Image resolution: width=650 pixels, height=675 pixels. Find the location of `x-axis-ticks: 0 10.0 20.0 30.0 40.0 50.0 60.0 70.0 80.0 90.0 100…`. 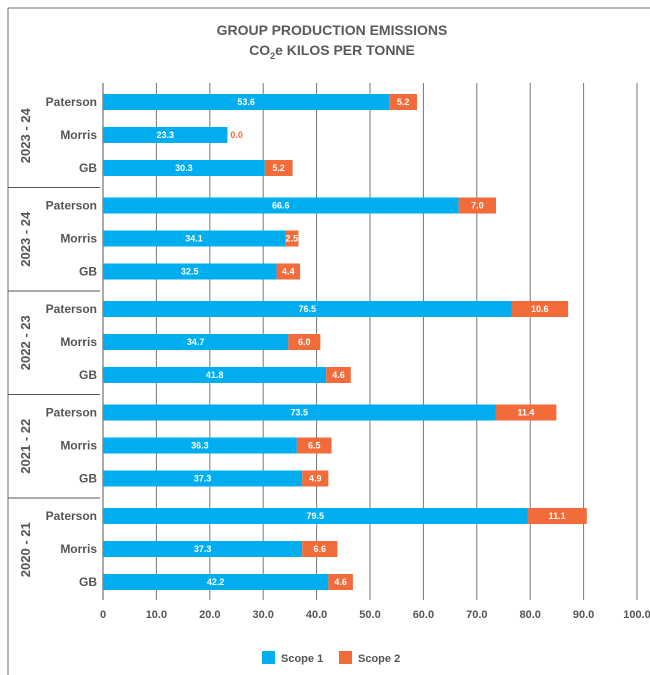

x-axis-ticks: 0 10.0 20.0 30.0 40.0 50.0 60.0 70.0 80.0 90.0 100… is located at coordinates (375, 615).